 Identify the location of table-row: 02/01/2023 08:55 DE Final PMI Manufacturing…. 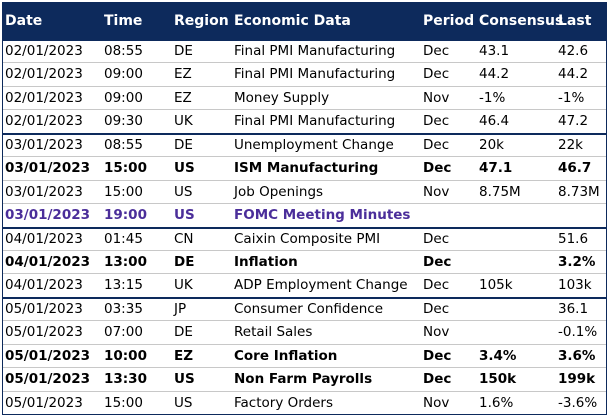
(304, 50).